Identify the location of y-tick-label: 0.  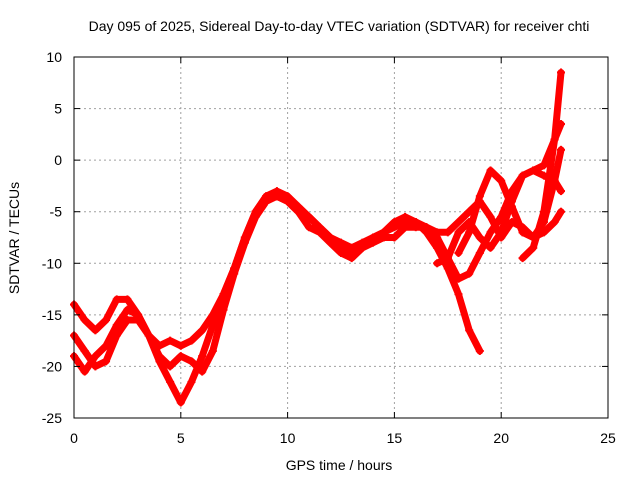
(58, 160).